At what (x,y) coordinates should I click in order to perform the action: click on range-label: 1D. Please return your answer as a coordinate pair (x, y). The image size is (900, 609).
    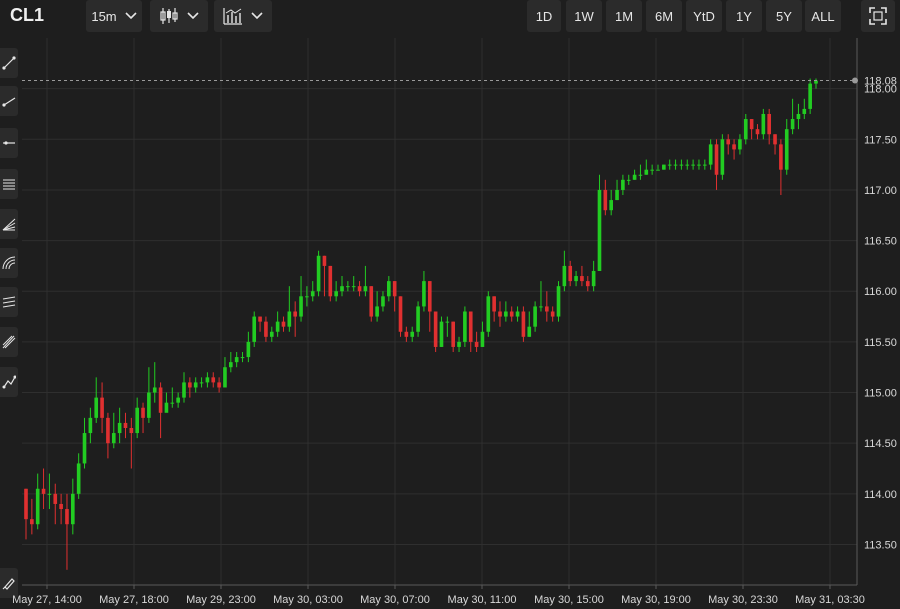
    Looking at the image, I should click on (544, 16).